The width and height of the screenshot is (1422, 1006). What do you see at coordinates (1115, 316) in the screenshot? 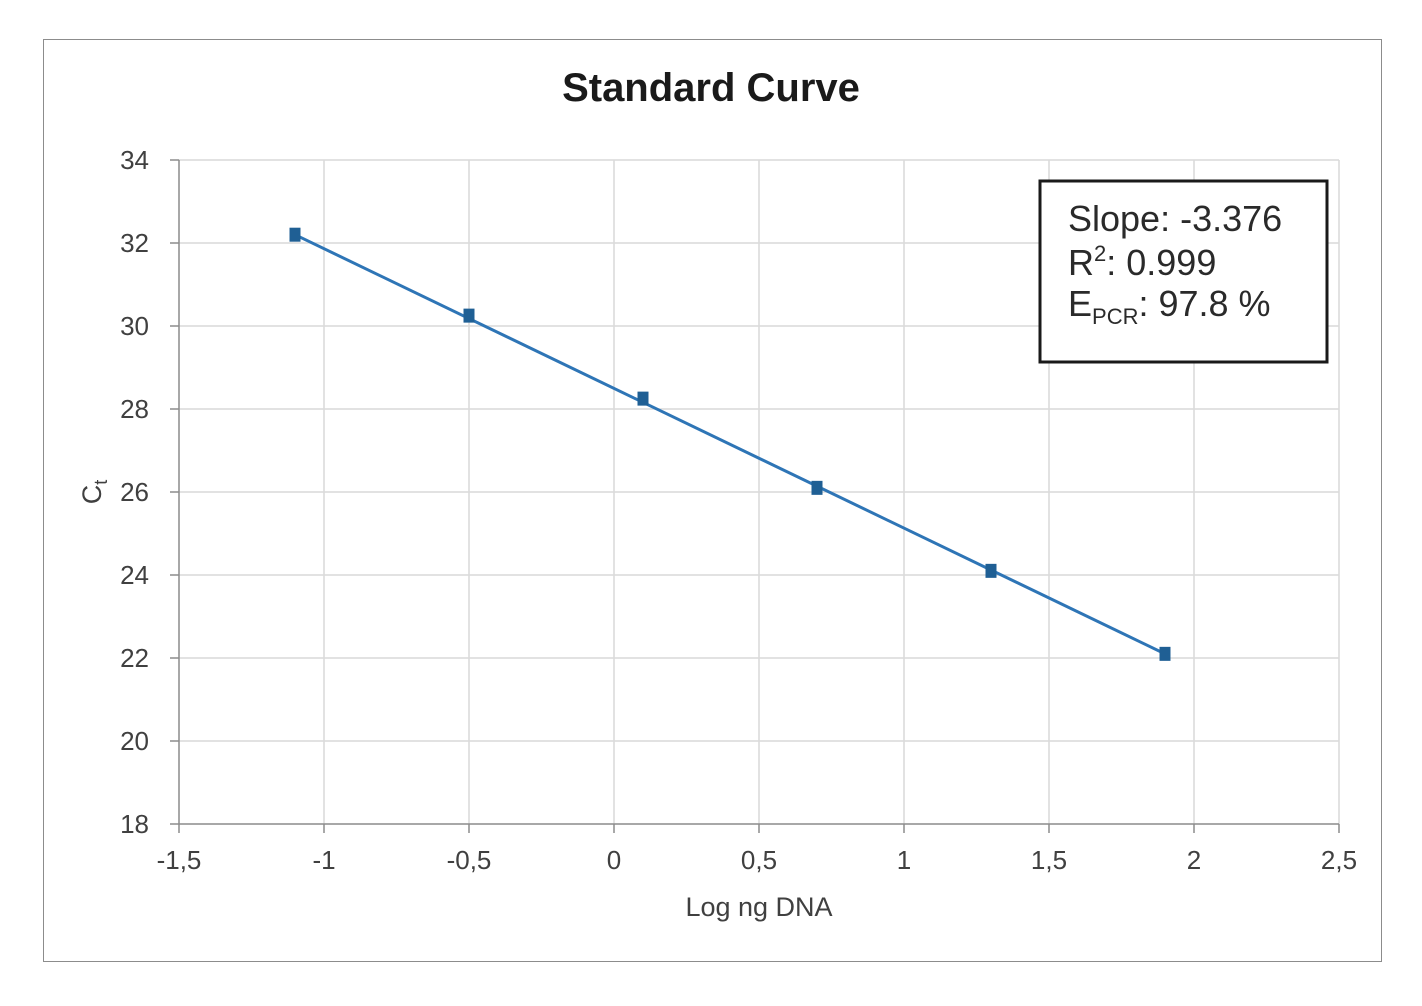
I see `epcr-subscript: PCR` at bounding box center [1115, 316].